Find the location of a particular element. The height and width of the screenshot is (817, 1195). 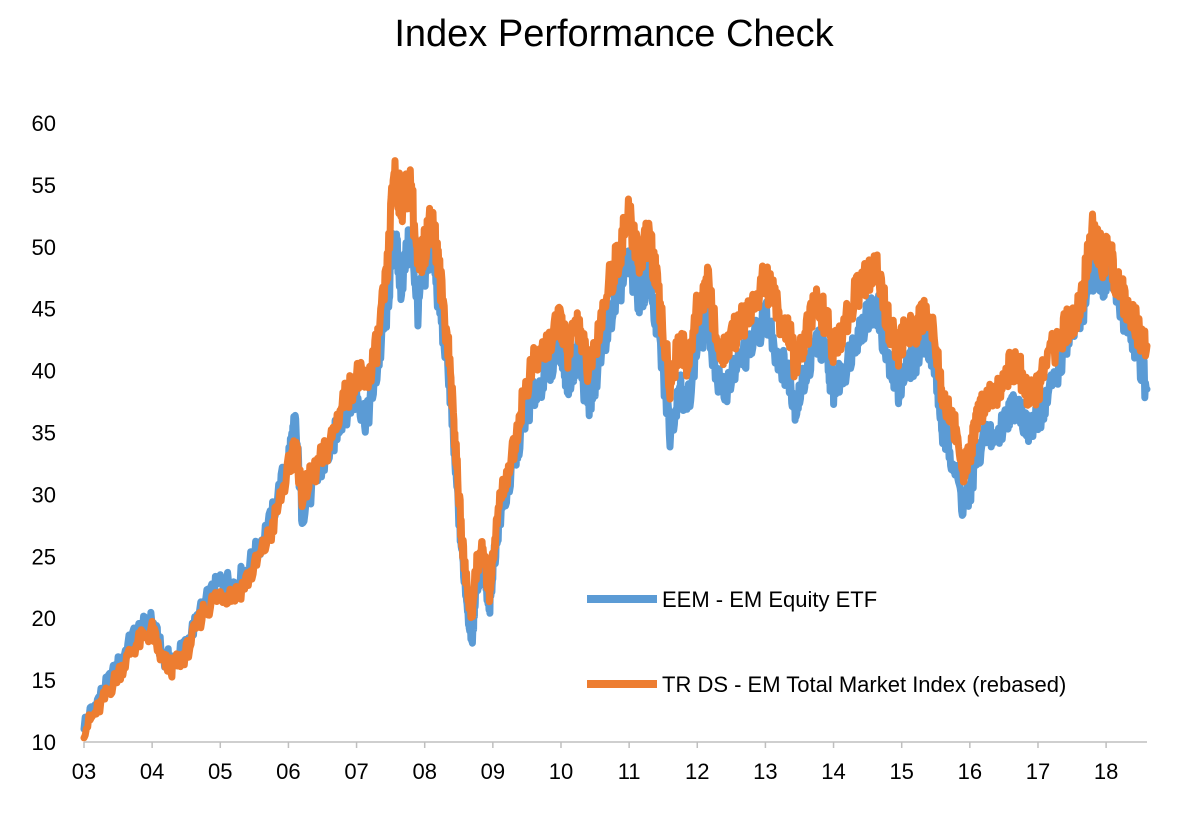

legend-label-trds: TR DS - EM Total Market Index (rebased) is located at coordinates (864, 684).